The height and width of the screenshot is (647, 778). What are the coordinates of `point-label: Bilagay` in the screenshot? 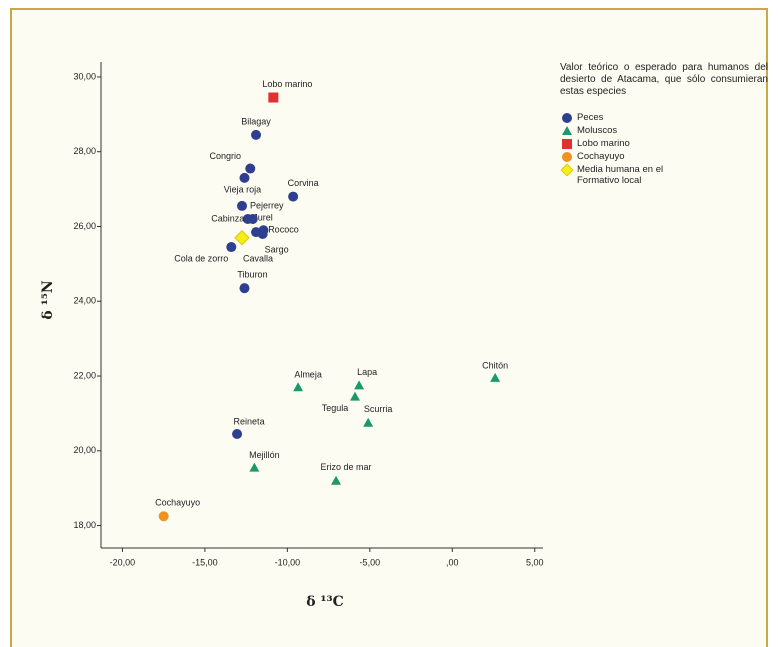 It's located at (256, 121).